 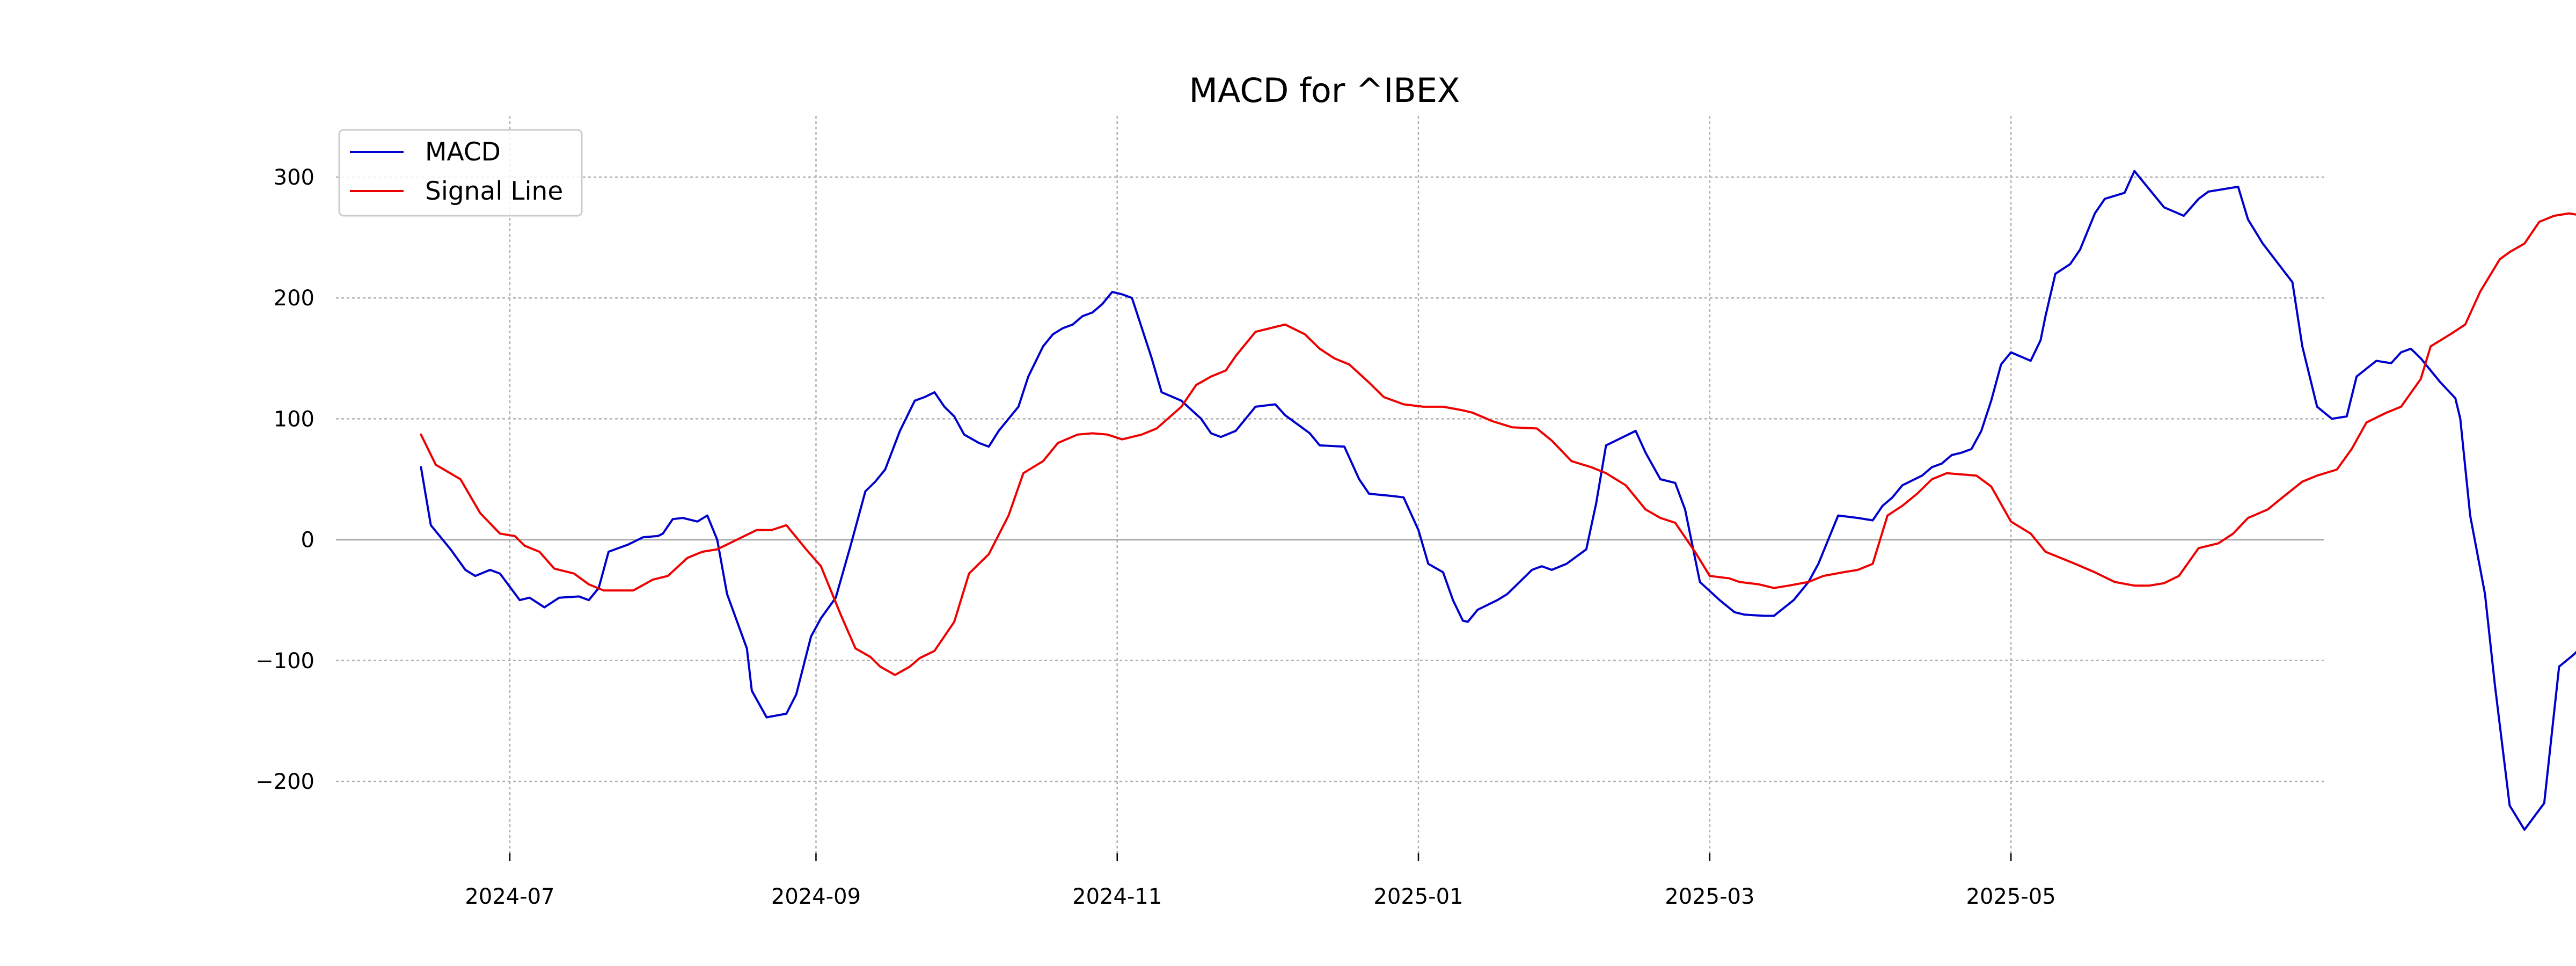 What do you see at coordinates (1418, 896) in the screenshot?
I see `x-tick-label: 2025-01` at bounding box center [1418, 896].